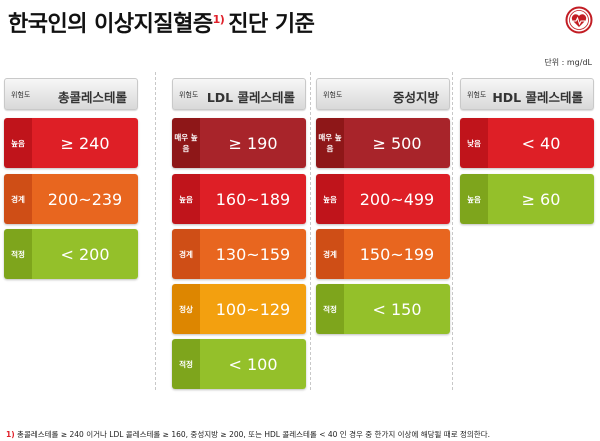  I want to click on unit-label: 단위 : mg/dL, so click(568, 62).